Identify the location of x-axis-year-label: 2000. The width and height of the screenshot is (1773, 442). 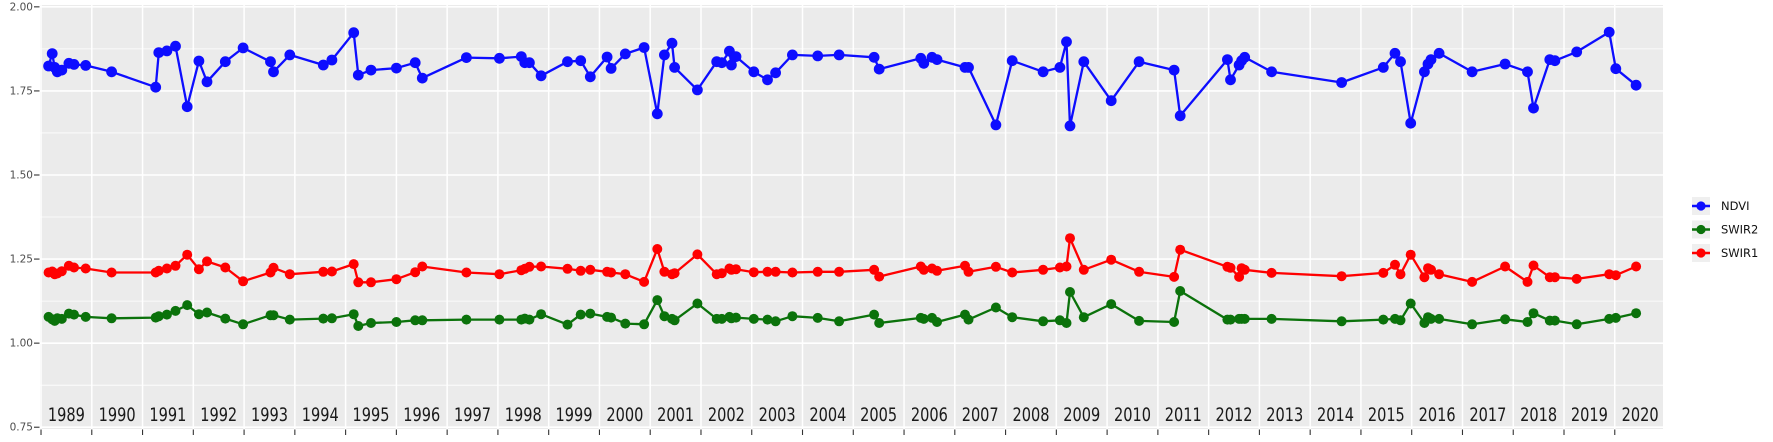
(624, 415).